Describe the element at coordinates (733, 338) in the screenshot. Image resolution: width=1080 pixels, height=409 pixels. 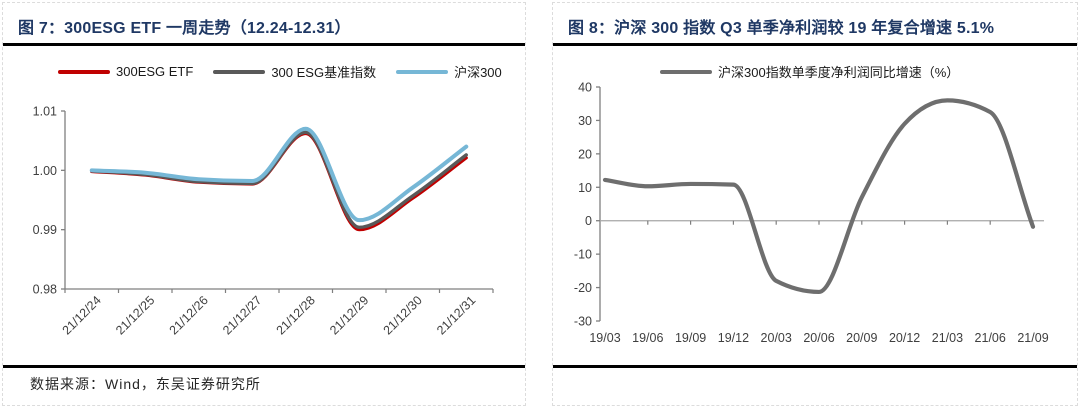
I see `x-tick-label: 19/12` at that location.